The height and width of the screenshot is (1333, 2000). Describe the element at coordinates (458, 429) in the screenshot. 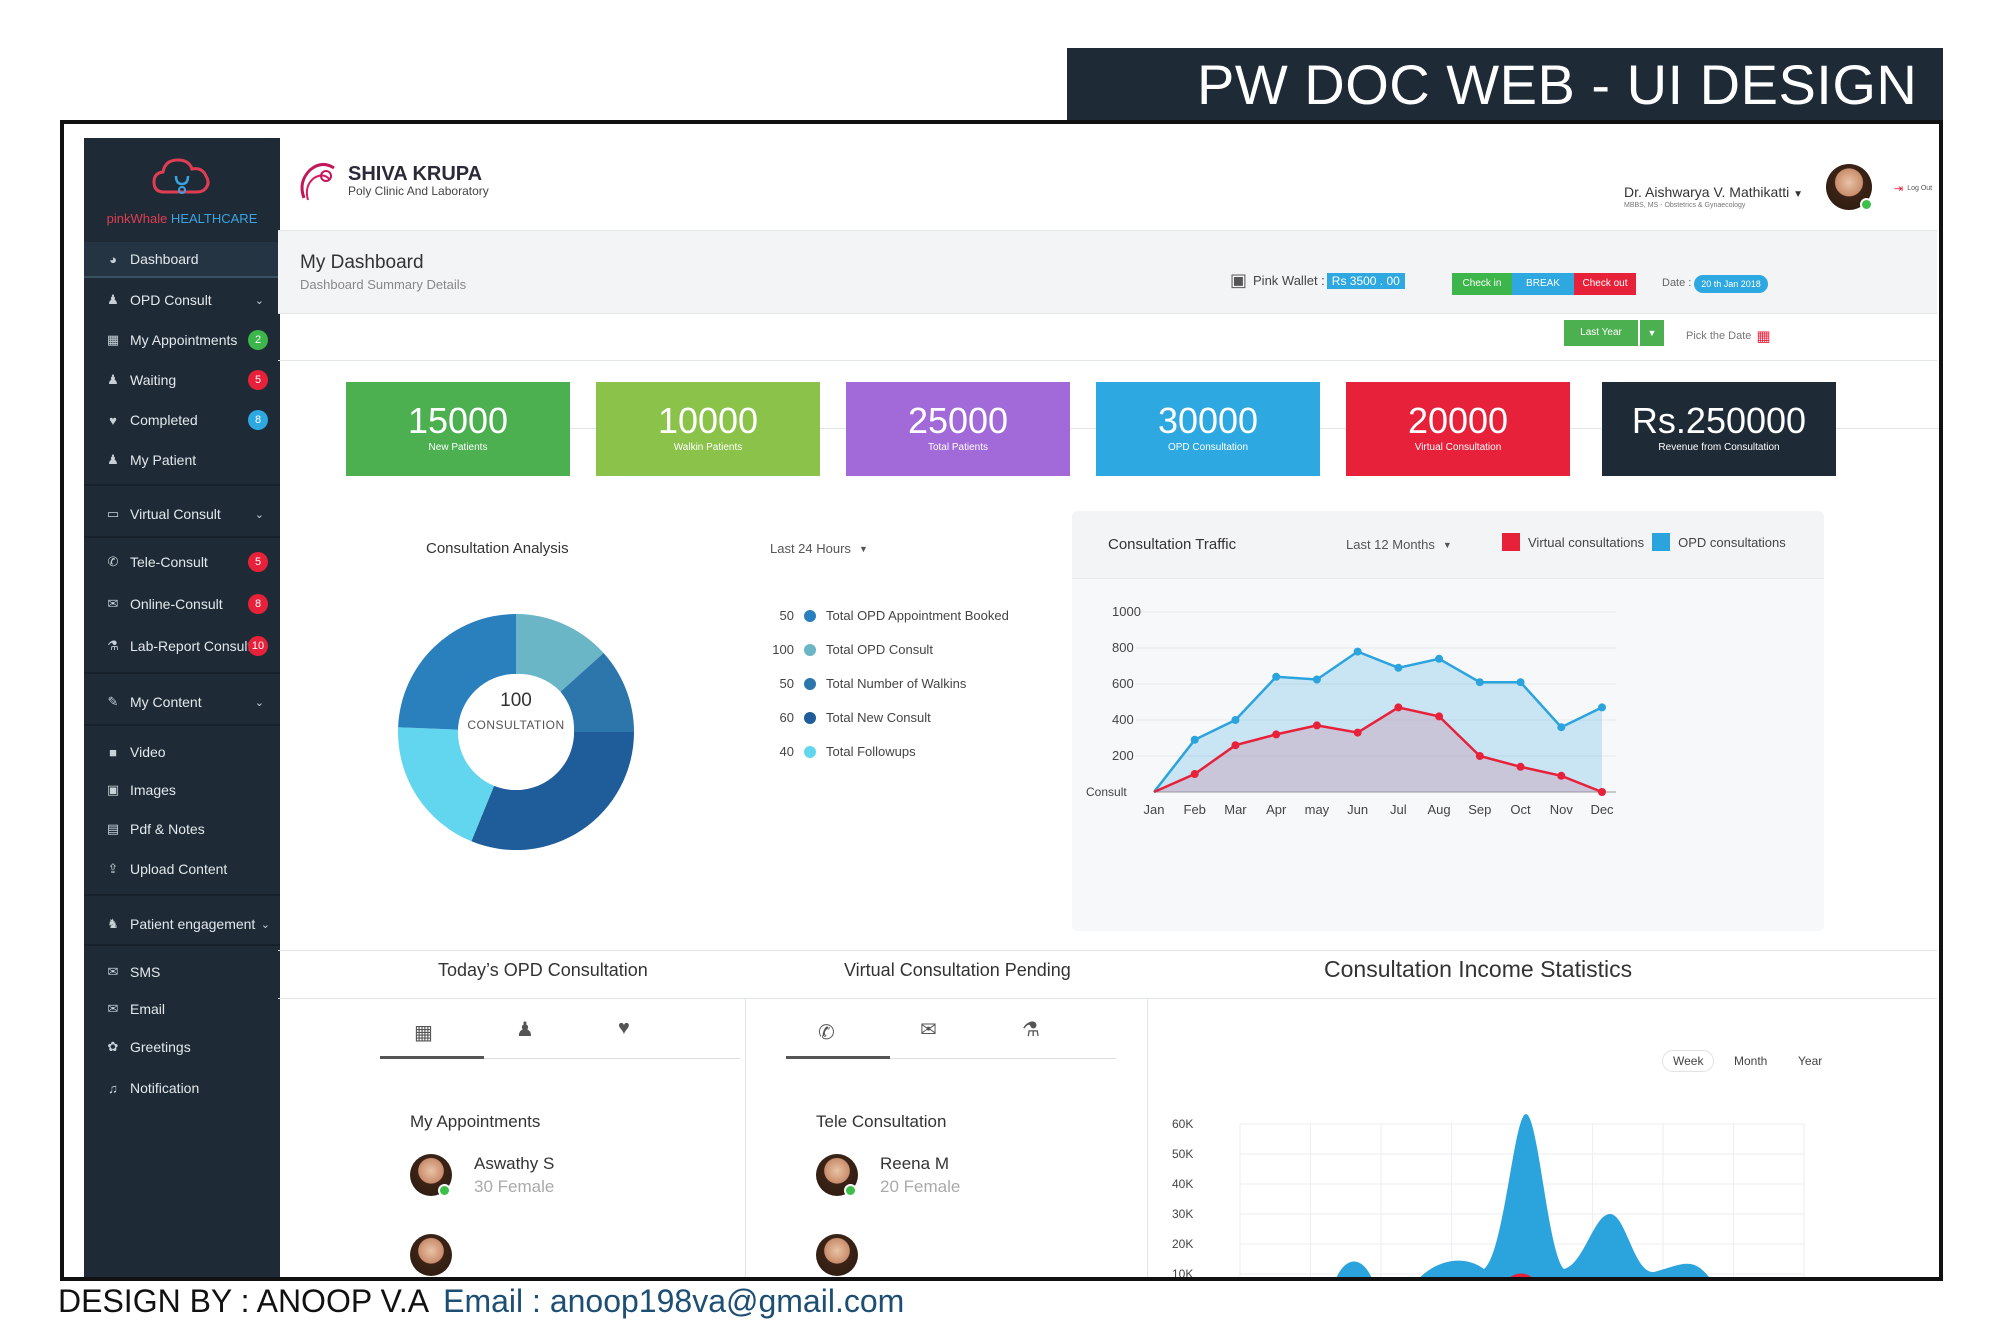

I see `stat-card-new-patients: 15000 New Patients` at that location.